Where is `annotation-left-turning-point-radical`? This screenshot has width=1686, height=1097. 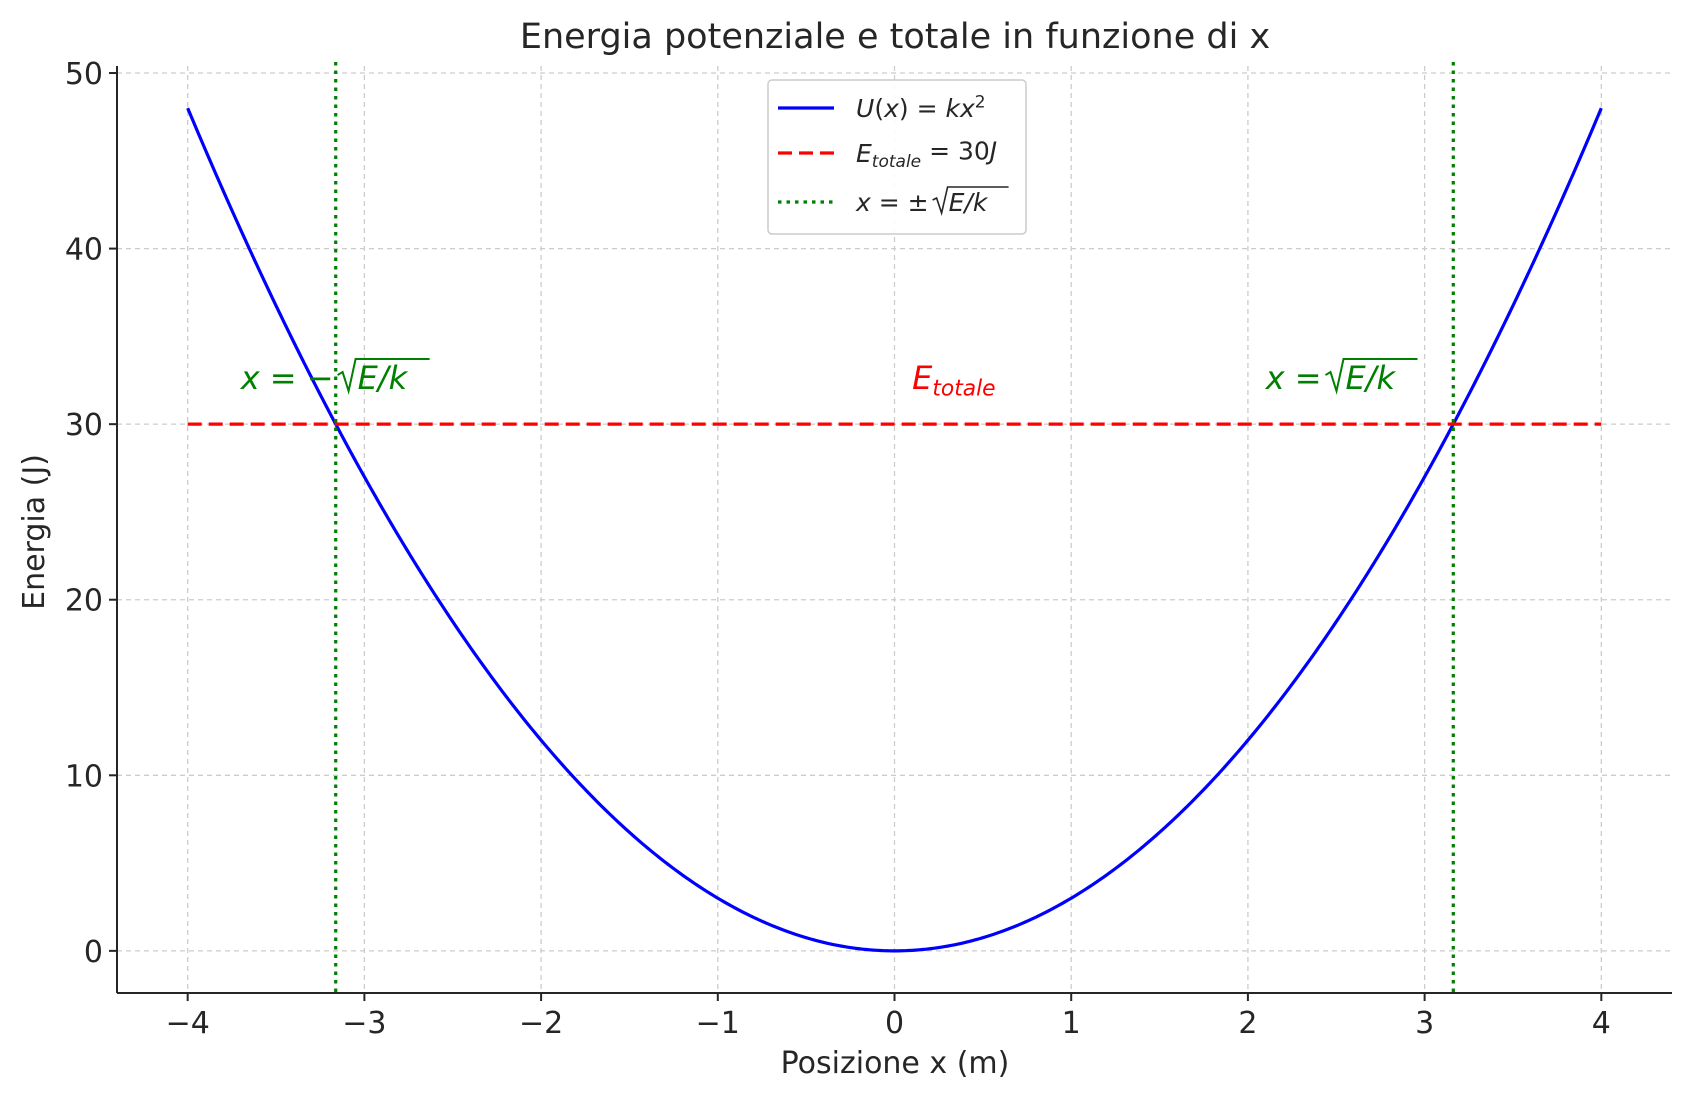 annotation-left-turning-point-radical is located at coordinates (383, 376).